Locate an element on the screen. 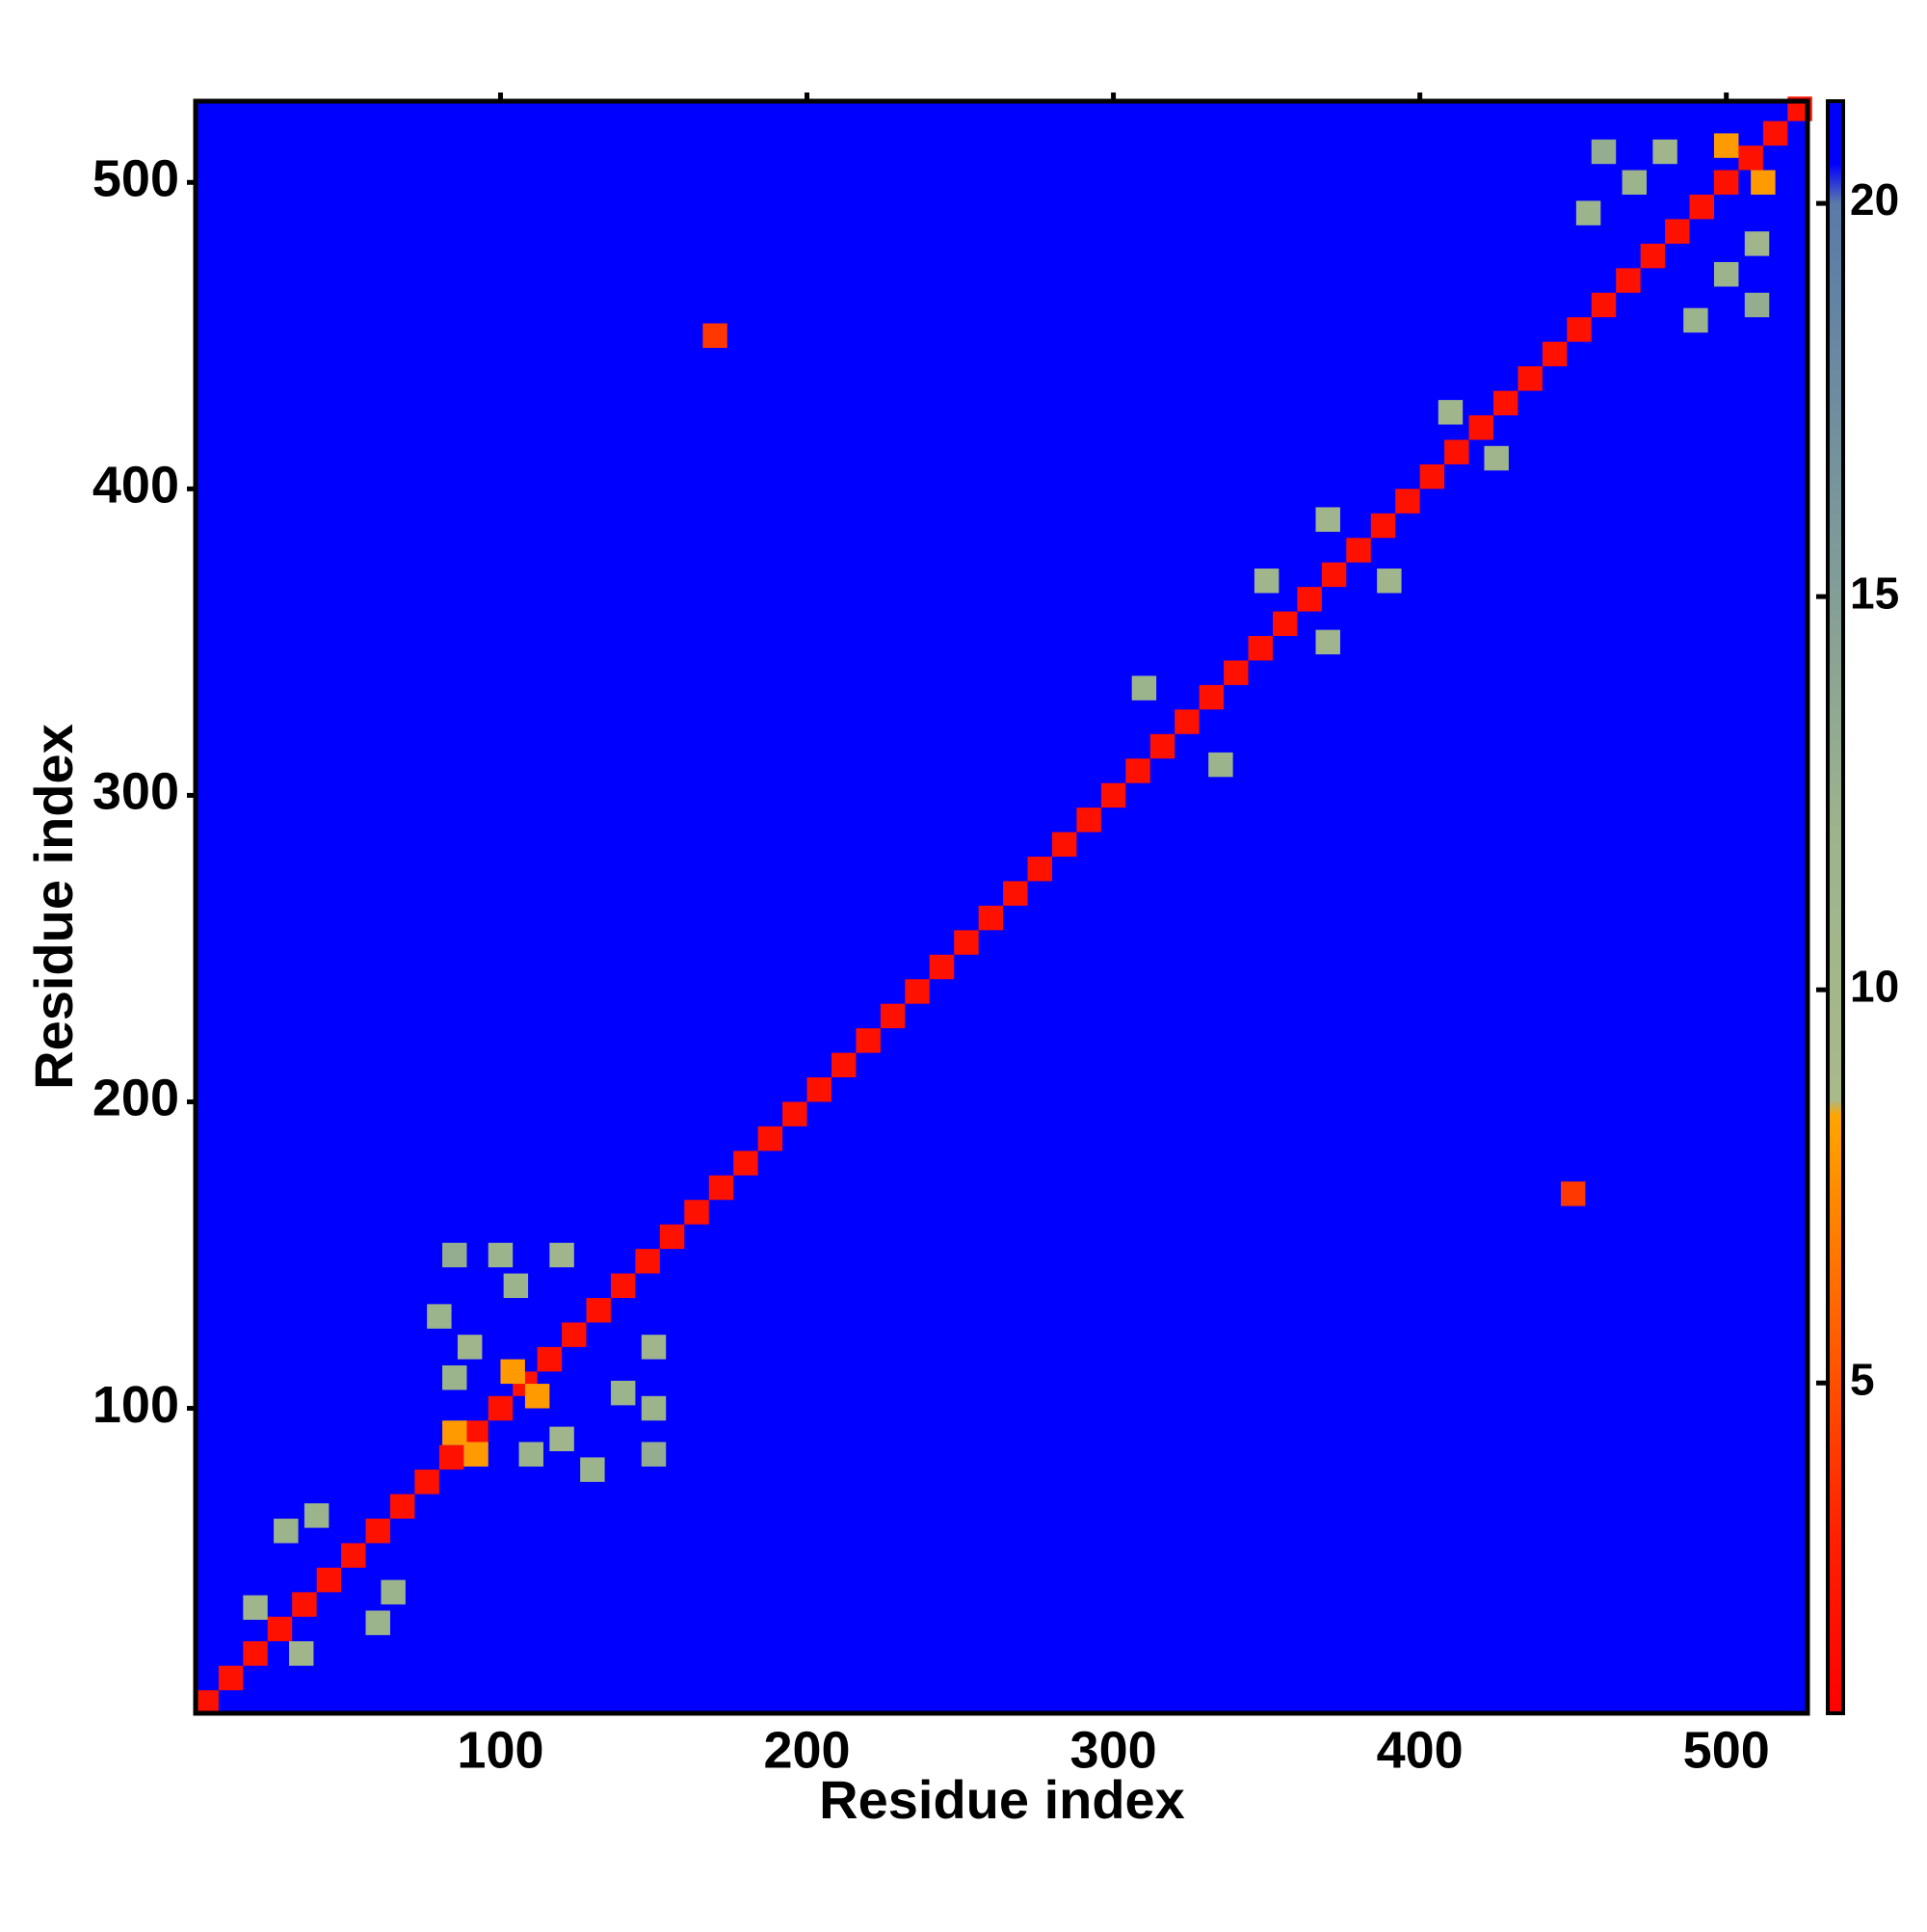 The width and height of the screenshot is (1927, 1932). y-axis-title: Residue index is located at coordinates (53, 907).